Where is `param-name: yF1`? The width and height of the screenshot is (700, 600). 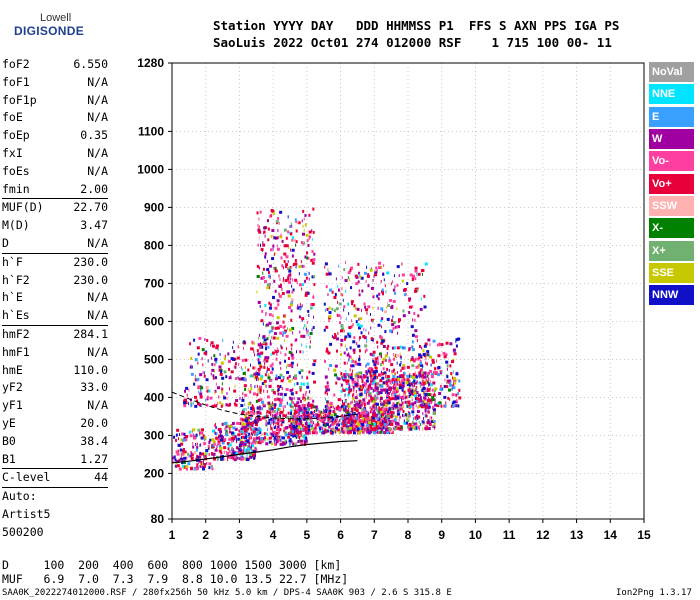 param-name: yF1 is located at coordinates (12, 405).